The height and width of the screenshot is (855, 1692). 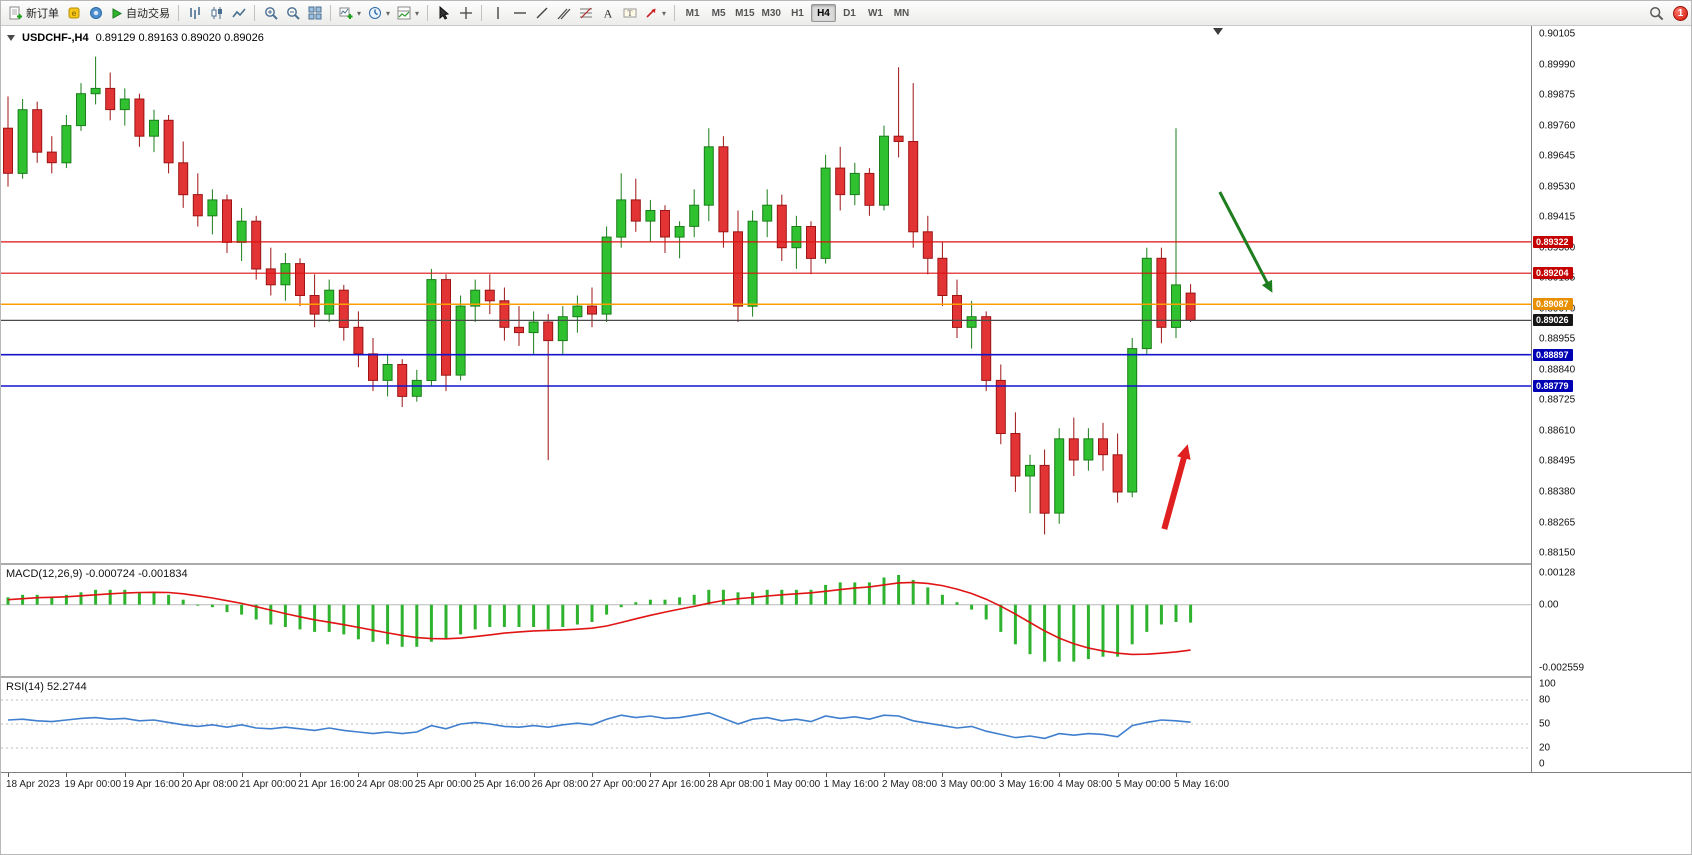 I want to click on time-tick-label: 28 Apr 08:00, so click(x=735, y=784).